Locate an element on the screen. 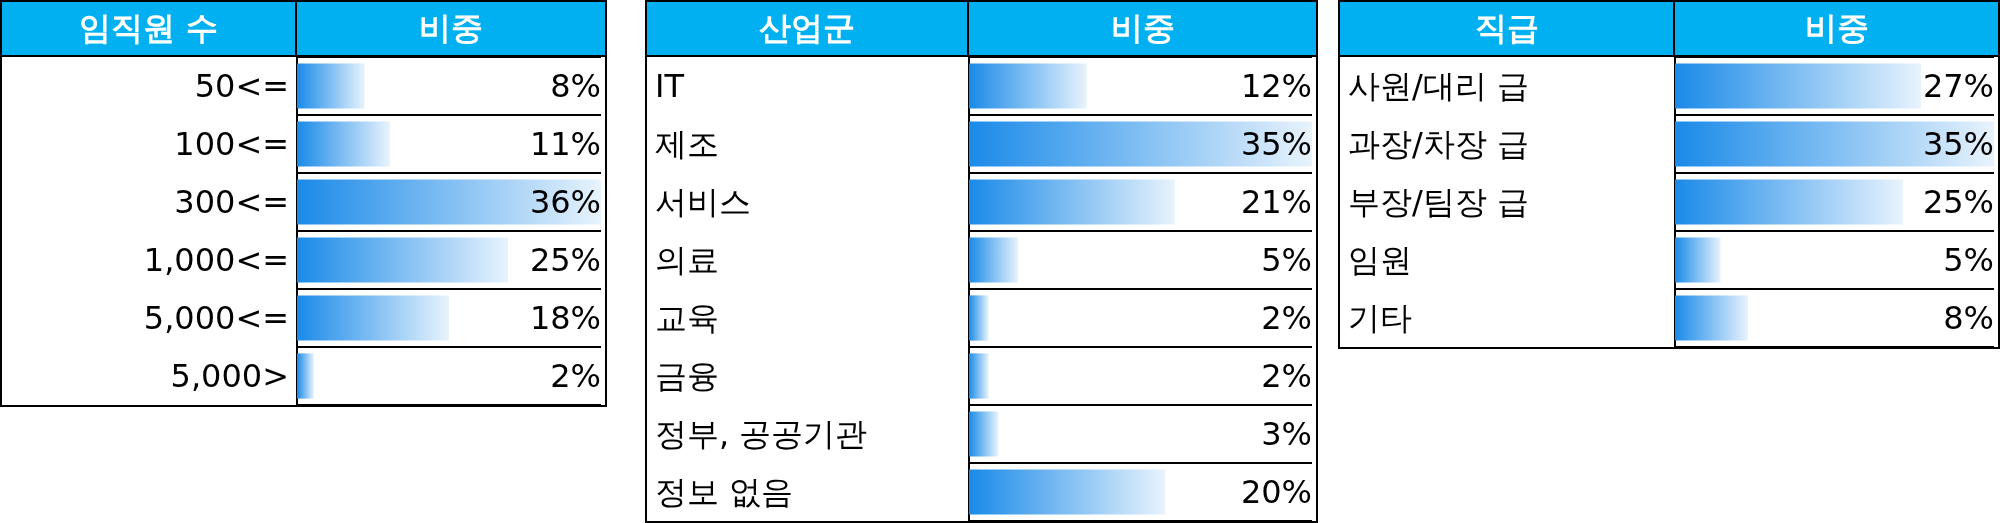 The image size is (2000, 523). data-label: 3% is located at coordinates (1286, 434).